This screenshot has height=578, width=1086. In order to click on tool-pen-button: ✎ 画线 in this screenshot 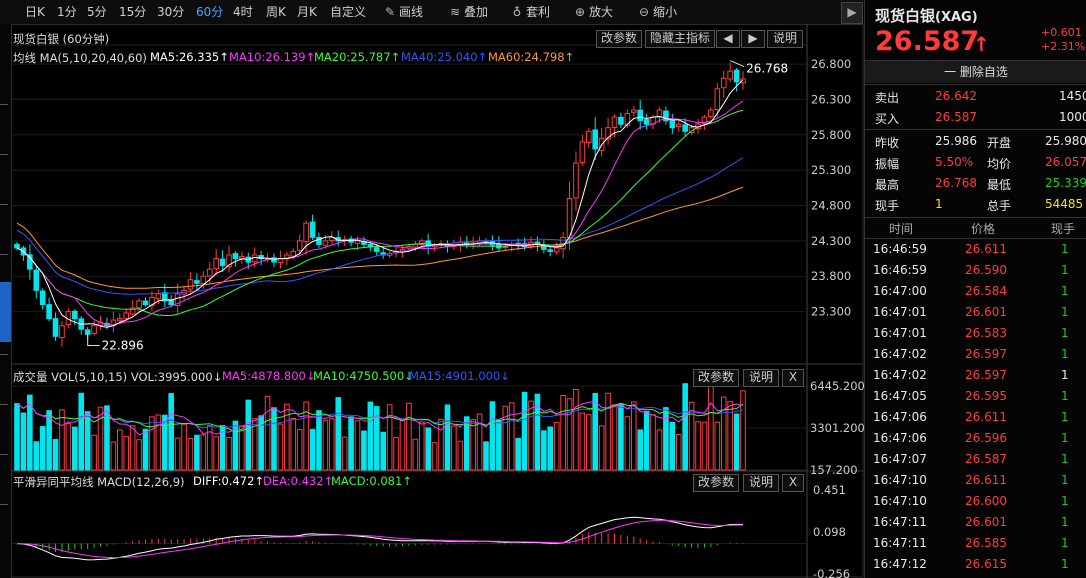, I will do `click(403, 12)`.